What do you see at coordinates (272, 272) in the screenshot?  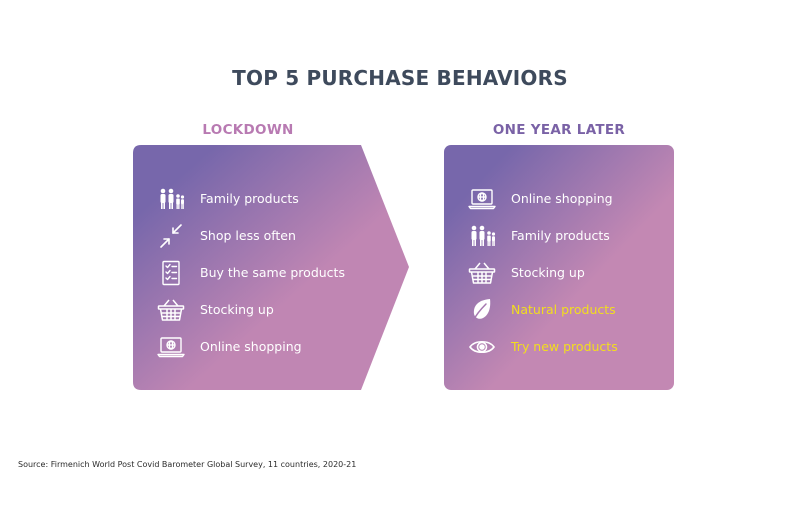 I see `item-label: Buy the same products` at bounding box center [272, 272].